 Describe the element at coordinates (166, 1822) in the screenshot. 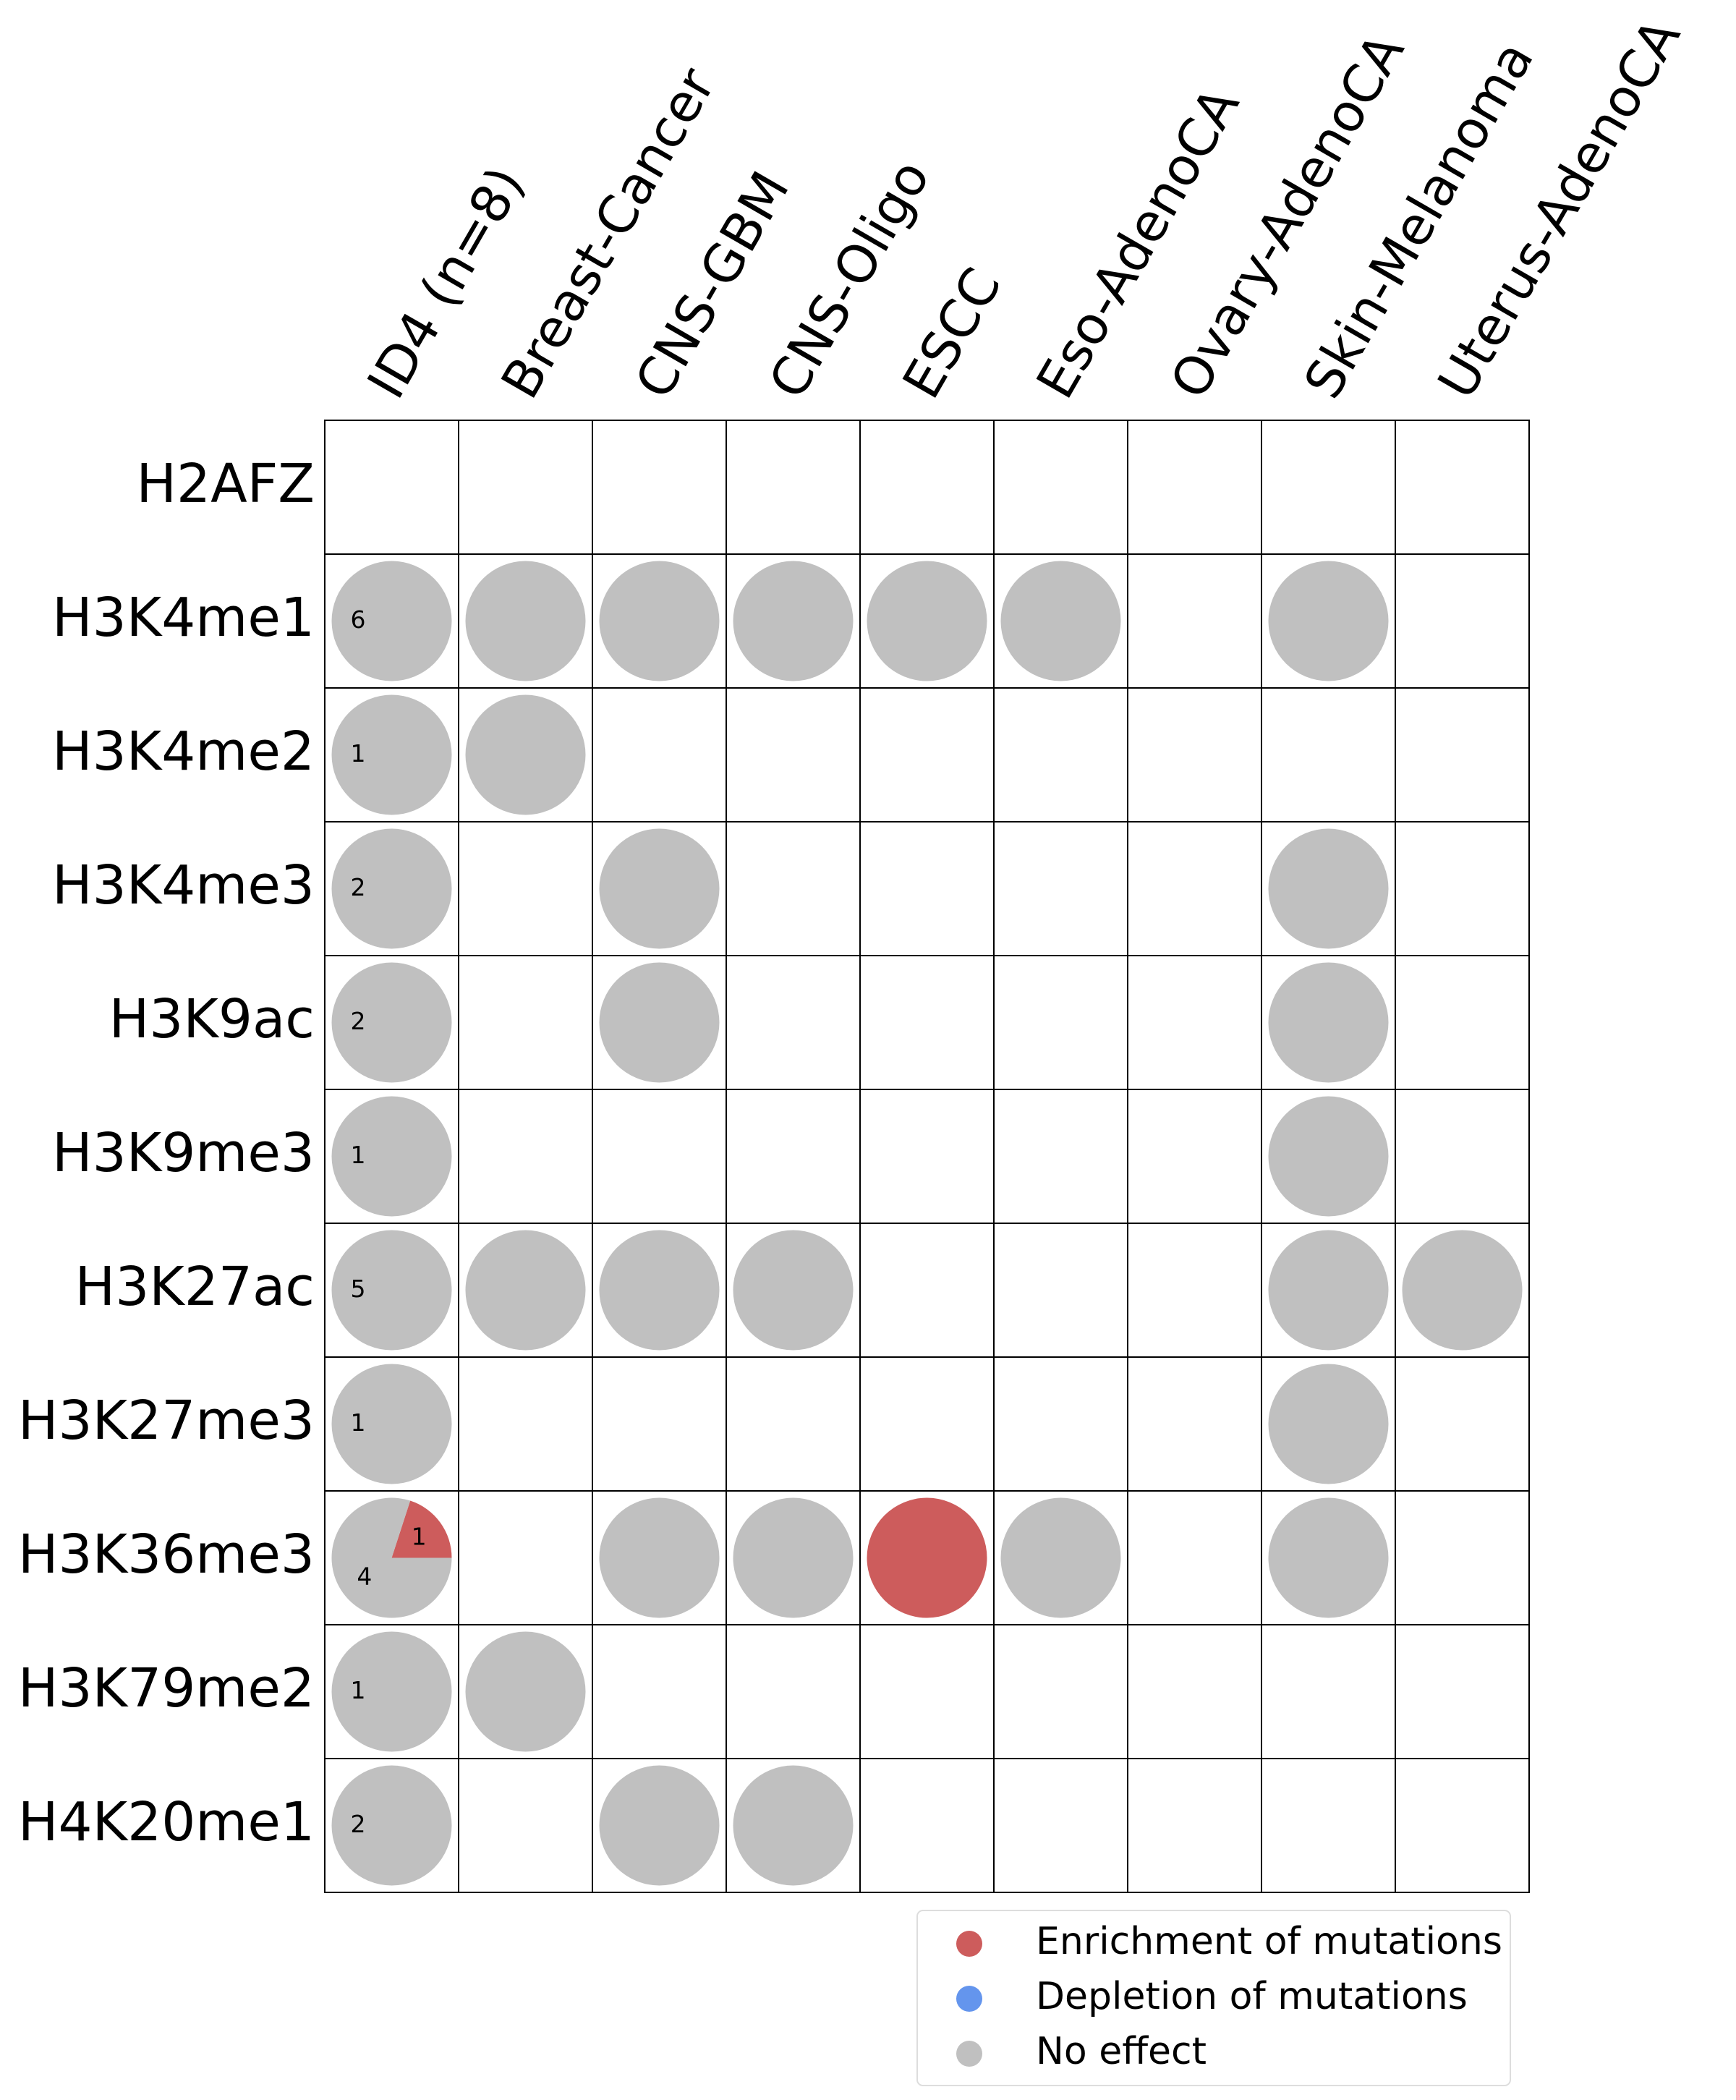

I see `row-label: H4K20me1` at that location.